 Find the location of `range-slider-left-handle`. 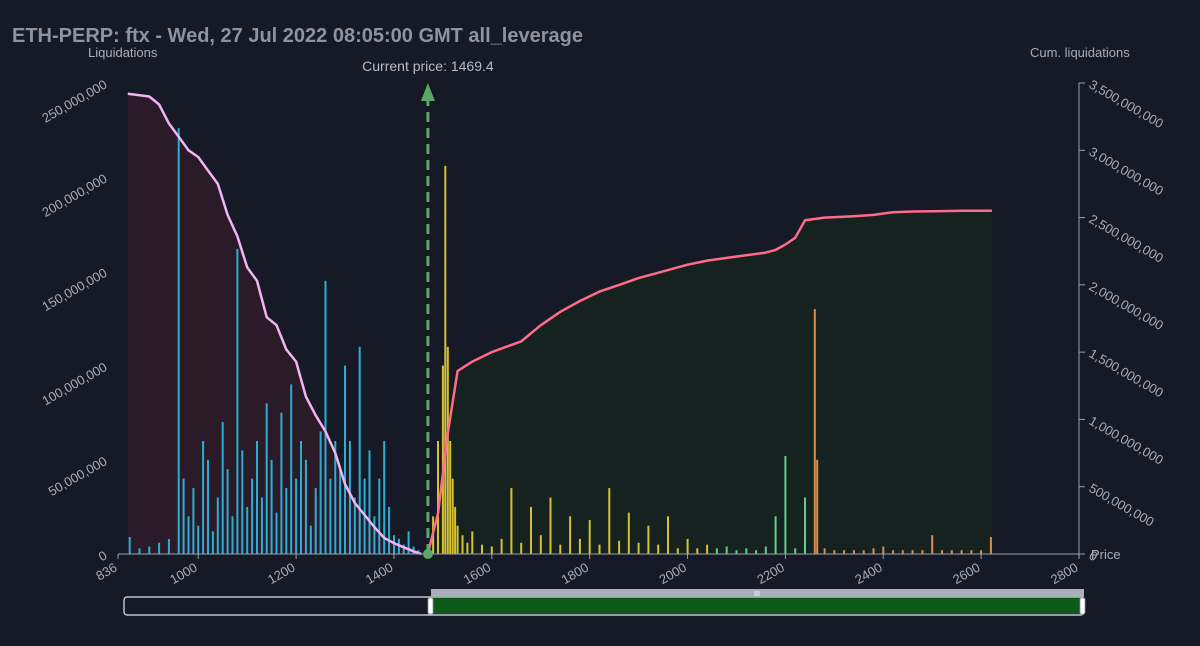

range-slider-left-handle is located at coordinates (430, 606).